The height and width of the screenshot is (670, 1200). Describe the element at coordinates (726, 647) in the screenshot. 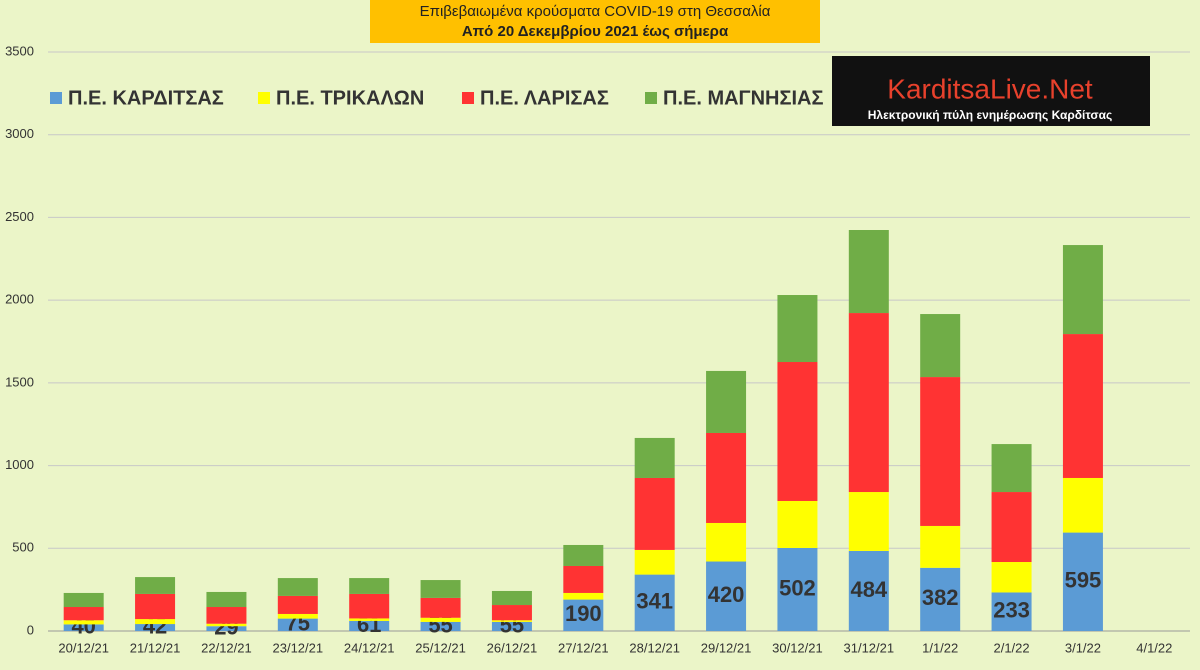

I see `x-tick-label: 29/12/21` at that location.